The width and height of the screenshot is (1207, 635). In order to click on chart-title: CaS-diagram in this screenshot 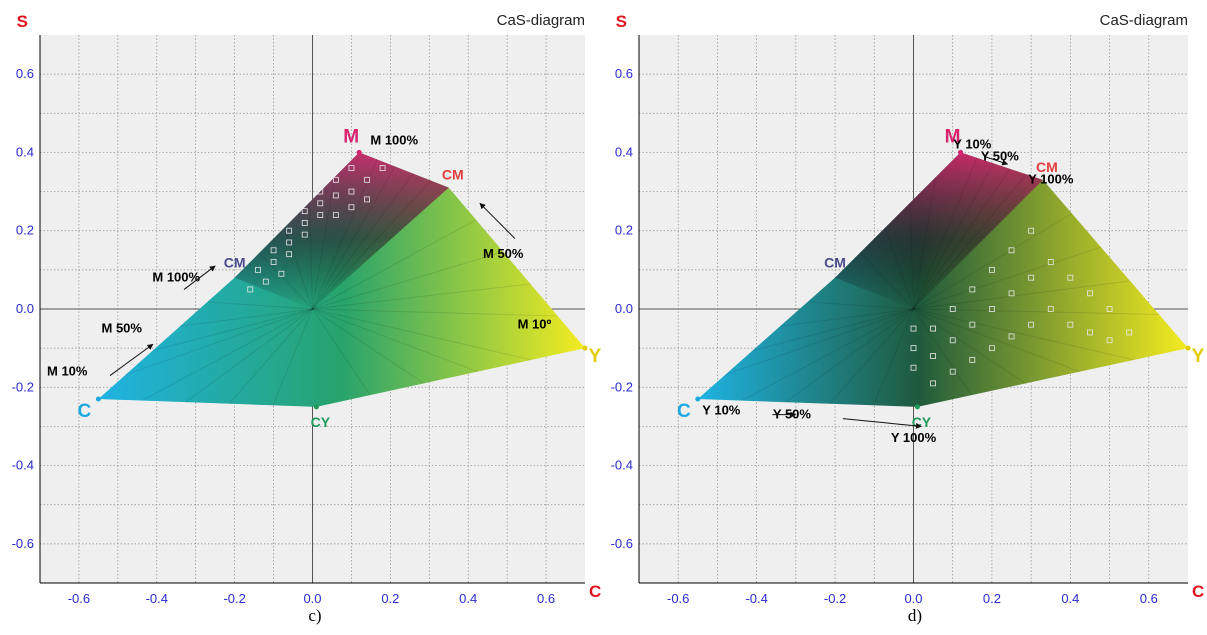, I will do `click(541, 20)`.